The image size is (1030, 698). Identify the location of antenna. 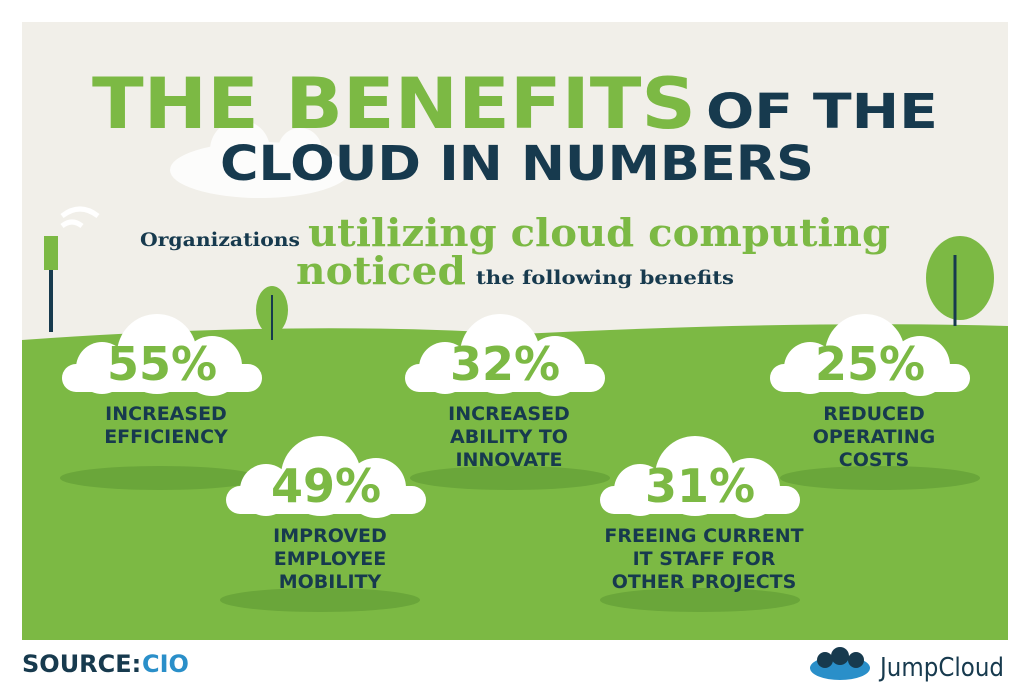
(72, 269).